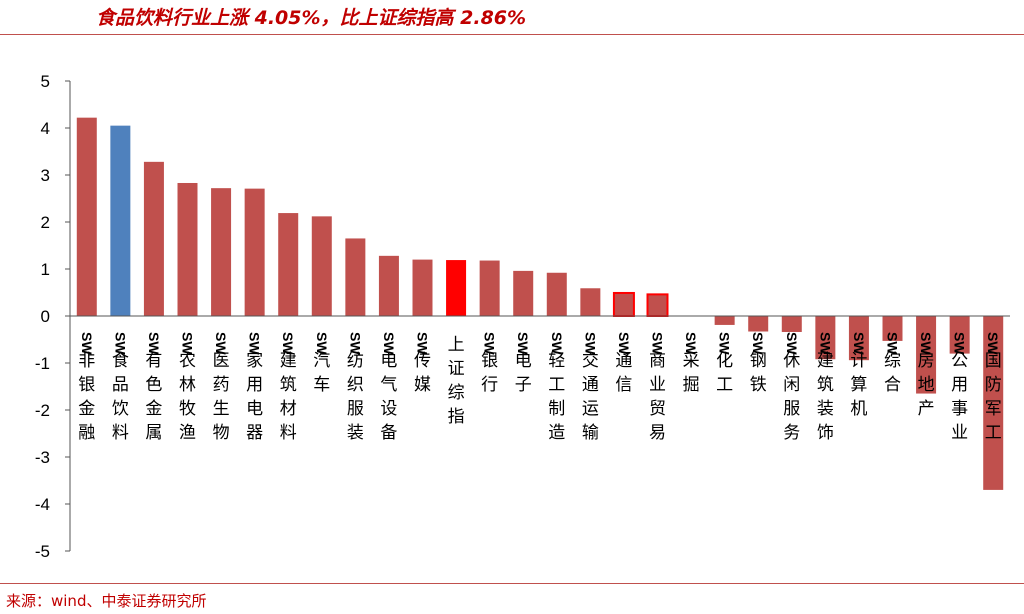 This screenshot has width=1024, height=614. I want to click on category-label: 商业贸易, so click(657, 397).